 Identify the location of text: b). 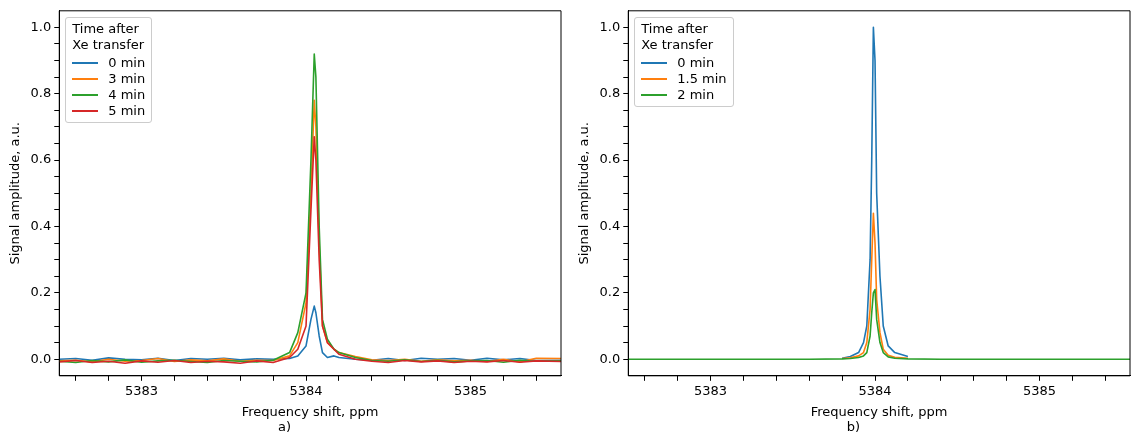
(853, 426).